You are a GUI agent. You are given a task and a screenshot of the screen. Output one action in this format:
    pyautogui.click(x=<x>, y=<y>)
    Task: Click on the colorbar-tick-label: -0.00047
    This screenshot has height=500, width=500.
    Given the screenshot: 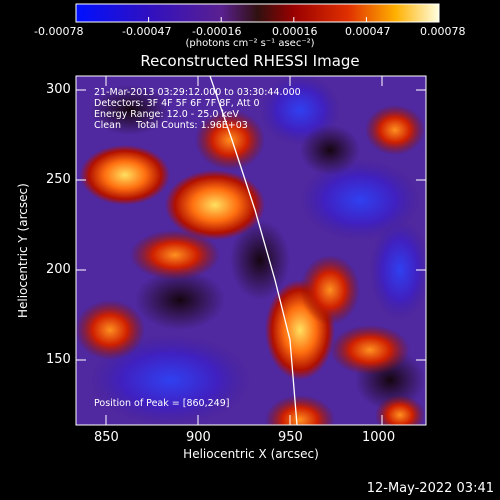 What is the action you would take?
    pyautogui.click(x=147, y=31)
    